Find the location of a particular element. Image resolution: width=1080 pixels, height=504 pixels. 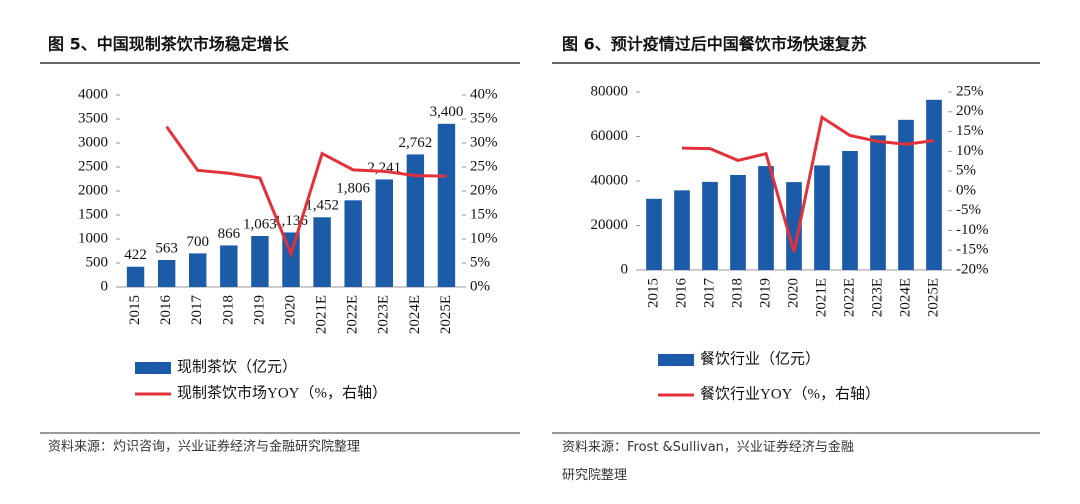

y2-tick-label: 40% is located at coordinates (484, 94).